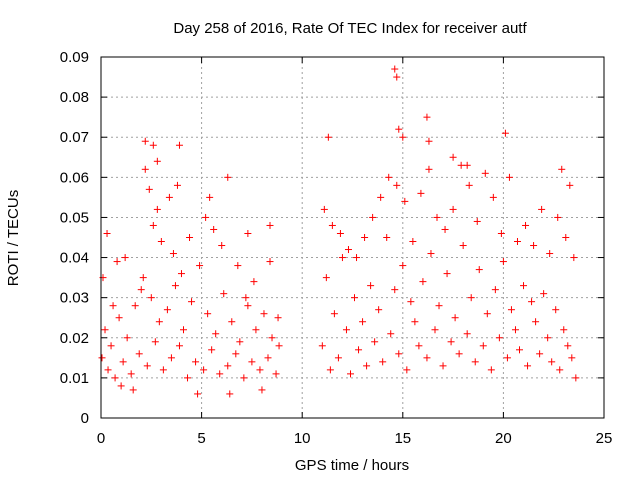  I want to click on x-tick-label: 10, so click(302, 438).